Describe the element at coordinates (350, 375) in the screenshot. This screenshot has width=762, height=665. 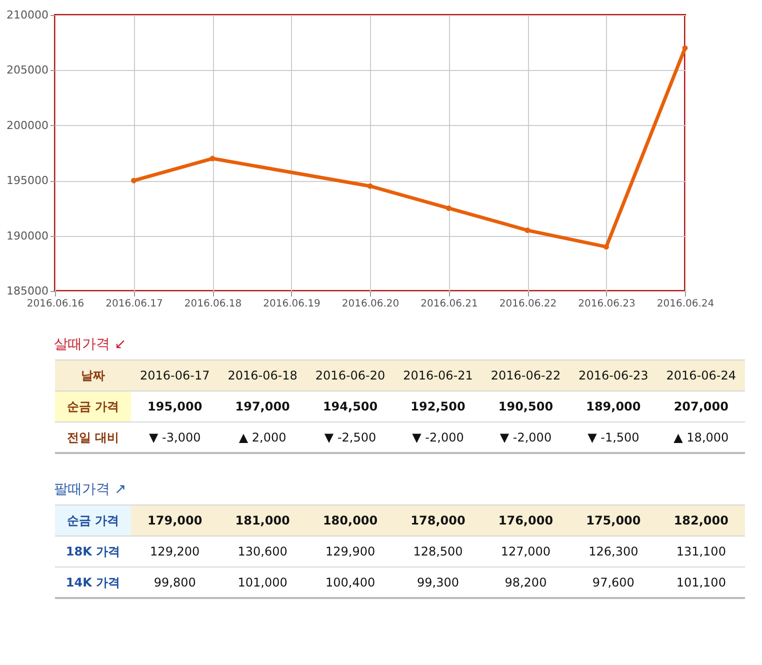
I see `category-label: 2016-06-20` at that location.